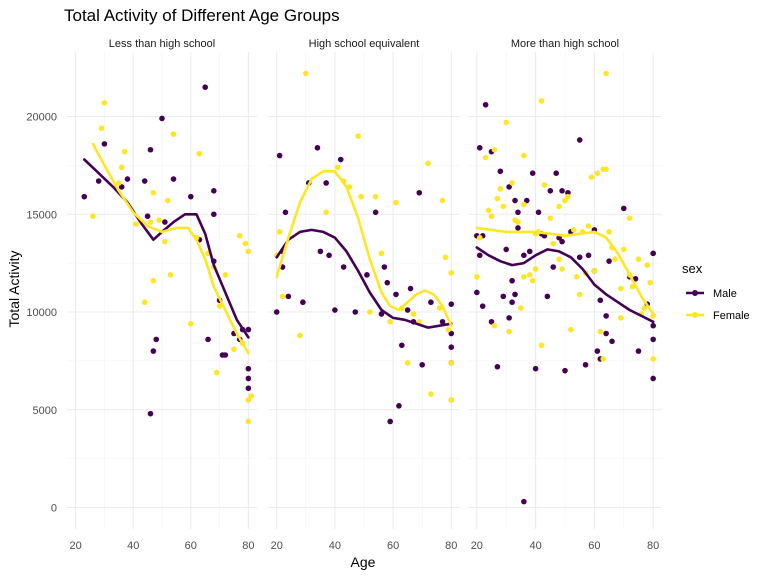 This screenshot has width=768, height=576. What do you see at coordinates (202, 15) in the screenshot?
I see `chart-title: Total Activity of Different Age Groups` at bounding box center [202, 15].